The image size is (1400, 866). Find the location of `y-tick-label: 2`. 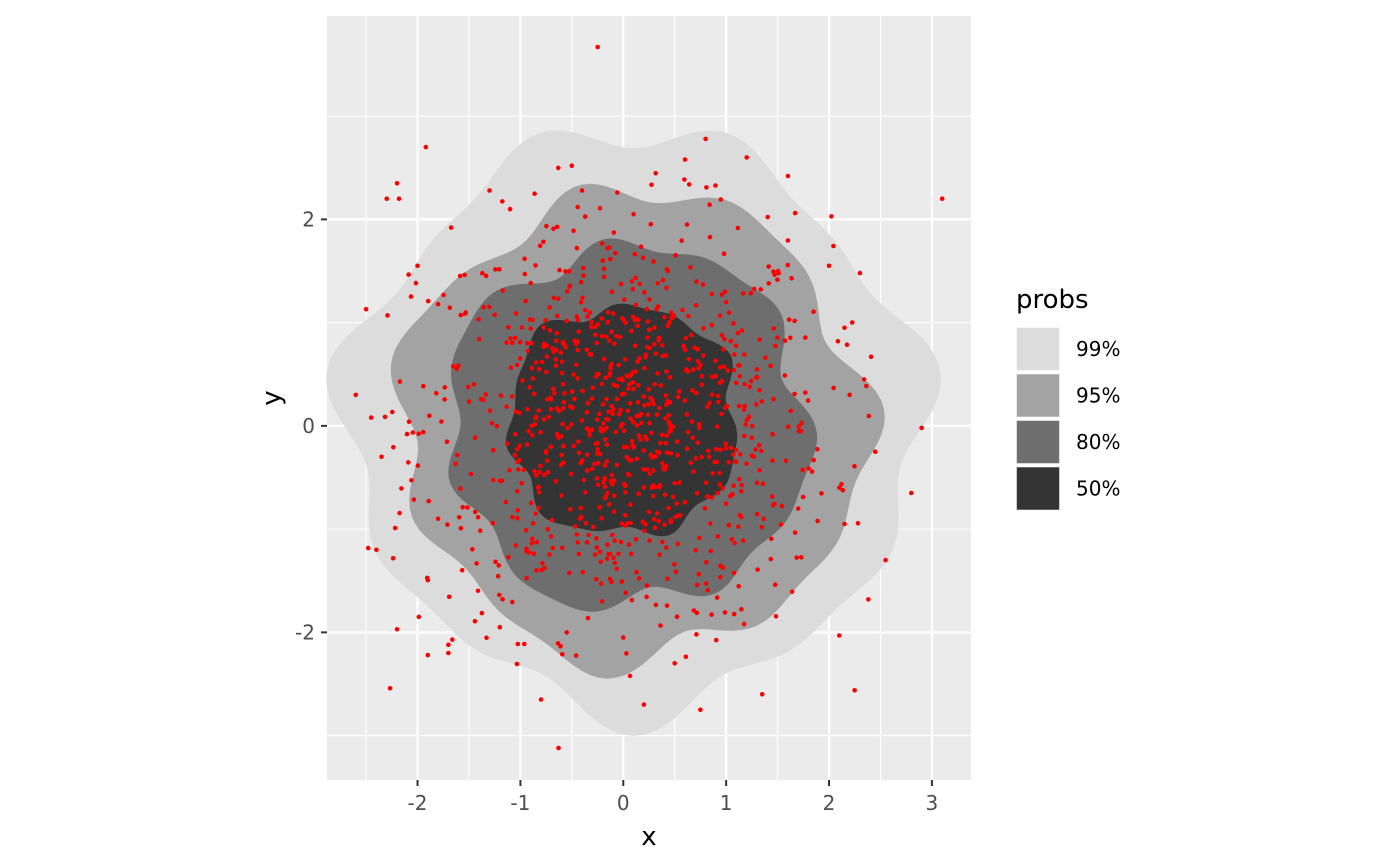

y-tick-label: 2 is located at coordinates (308, 219).